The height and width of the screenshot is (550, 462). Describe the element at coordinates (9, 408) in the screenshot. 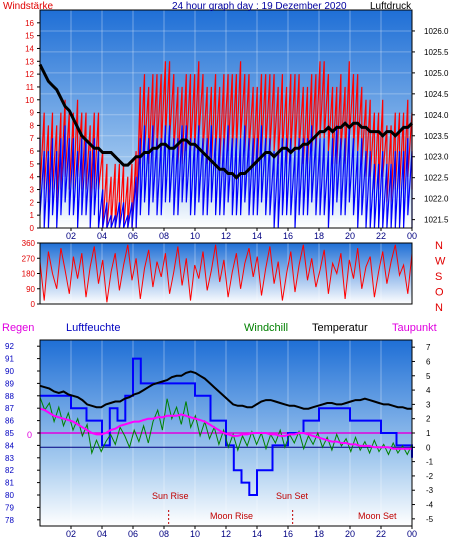

I see `humidity-tick-label: 87` at that location.